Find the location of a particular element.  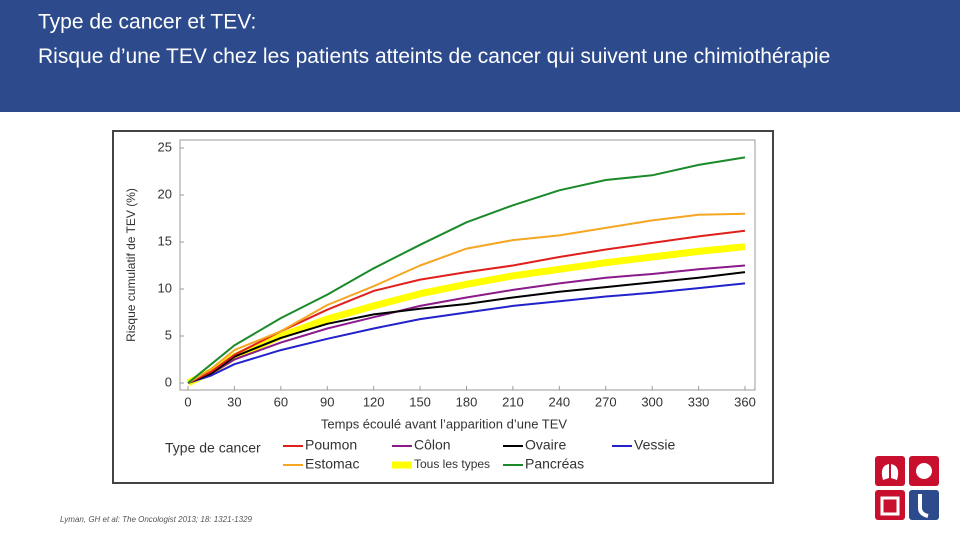

x-tick-label: 210 is located at coordinates (513, 401).